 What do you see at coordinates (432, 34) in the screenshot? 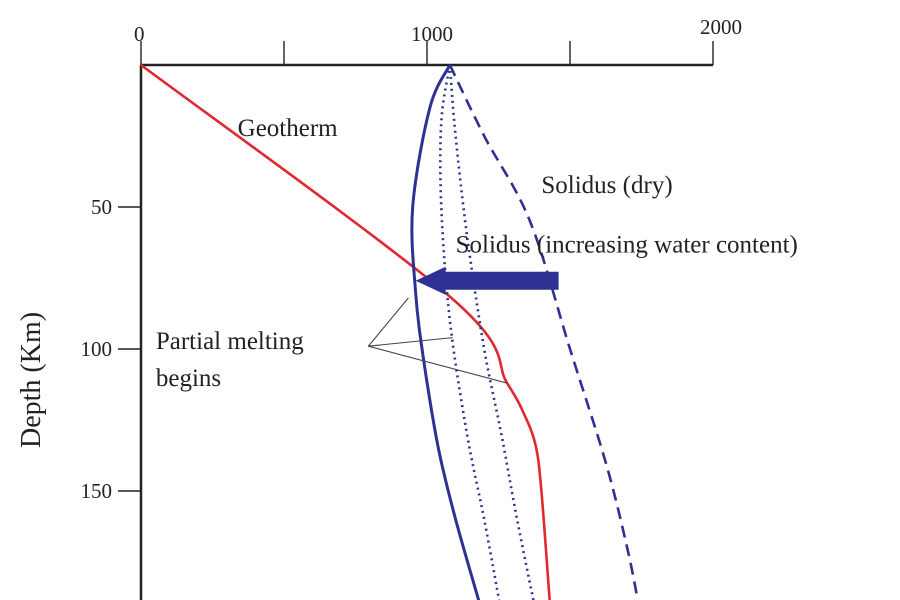
I see `x-tick-label: 1000` at bounding box center [432, 34].